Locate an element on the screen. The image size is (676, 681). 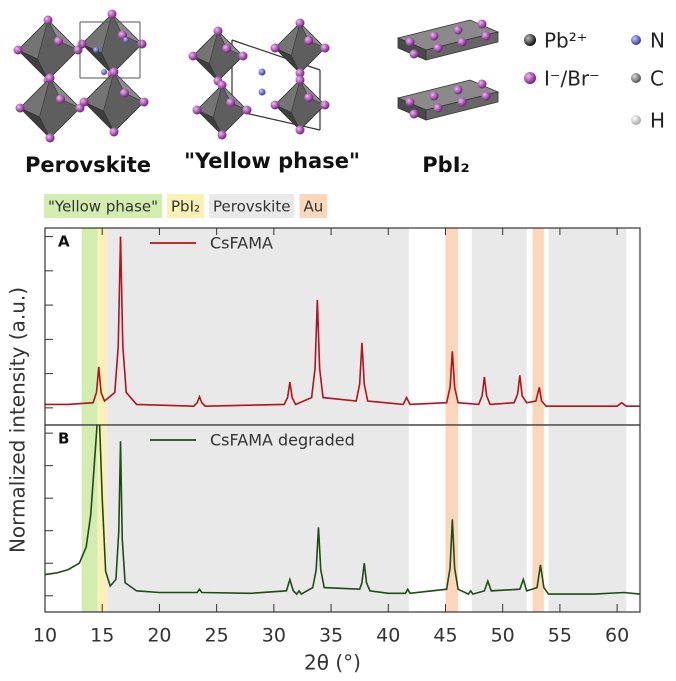
x-tick-label: 20 is located at coordinates (159, 636).